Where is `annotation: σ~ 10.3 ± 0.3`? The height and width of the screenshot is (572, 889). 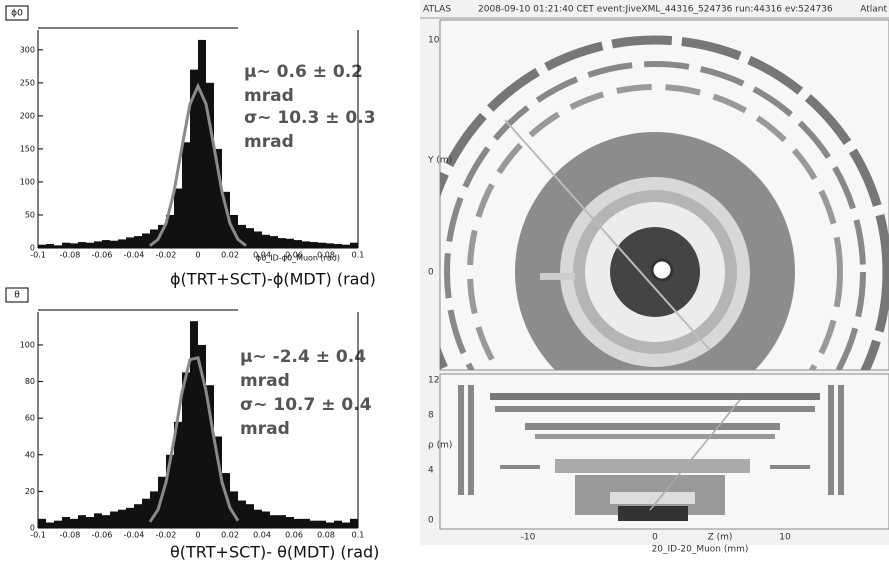 annotation: σ~ 10.3 ± 0.3 is located at coordinates (310, 118).